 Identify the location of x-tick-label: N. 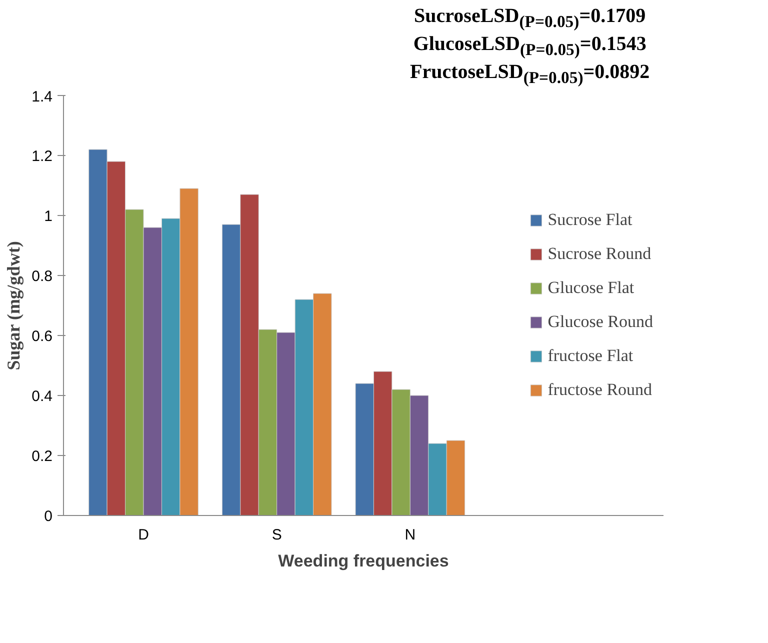
(410, 535).